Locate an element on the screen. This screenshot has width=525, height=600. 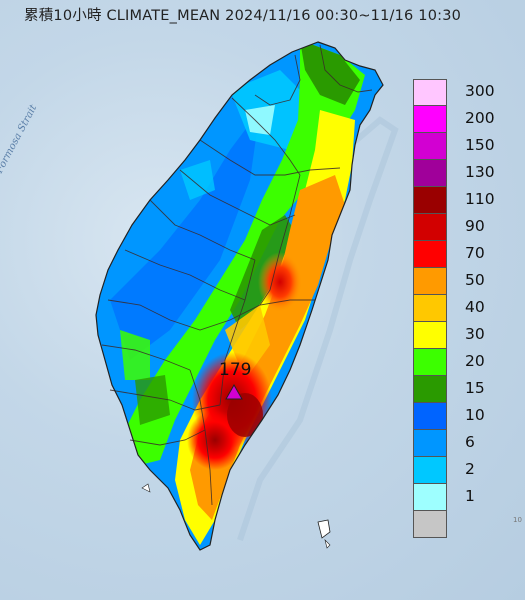
legend-label: 10 is located at coordinates (475, 415).